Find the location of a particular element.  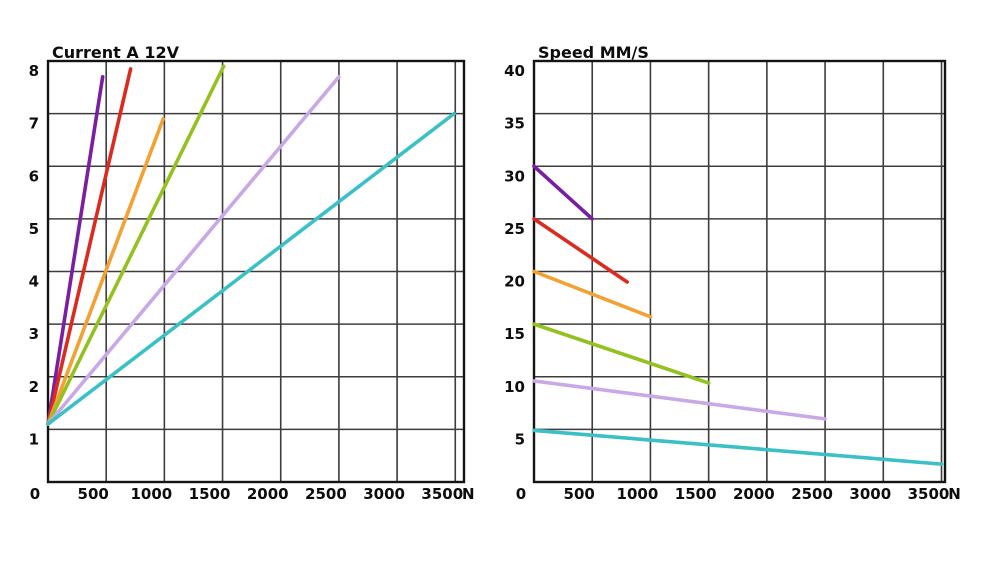

y-tick-label-6: 6 is located at coordinates (34, 176).